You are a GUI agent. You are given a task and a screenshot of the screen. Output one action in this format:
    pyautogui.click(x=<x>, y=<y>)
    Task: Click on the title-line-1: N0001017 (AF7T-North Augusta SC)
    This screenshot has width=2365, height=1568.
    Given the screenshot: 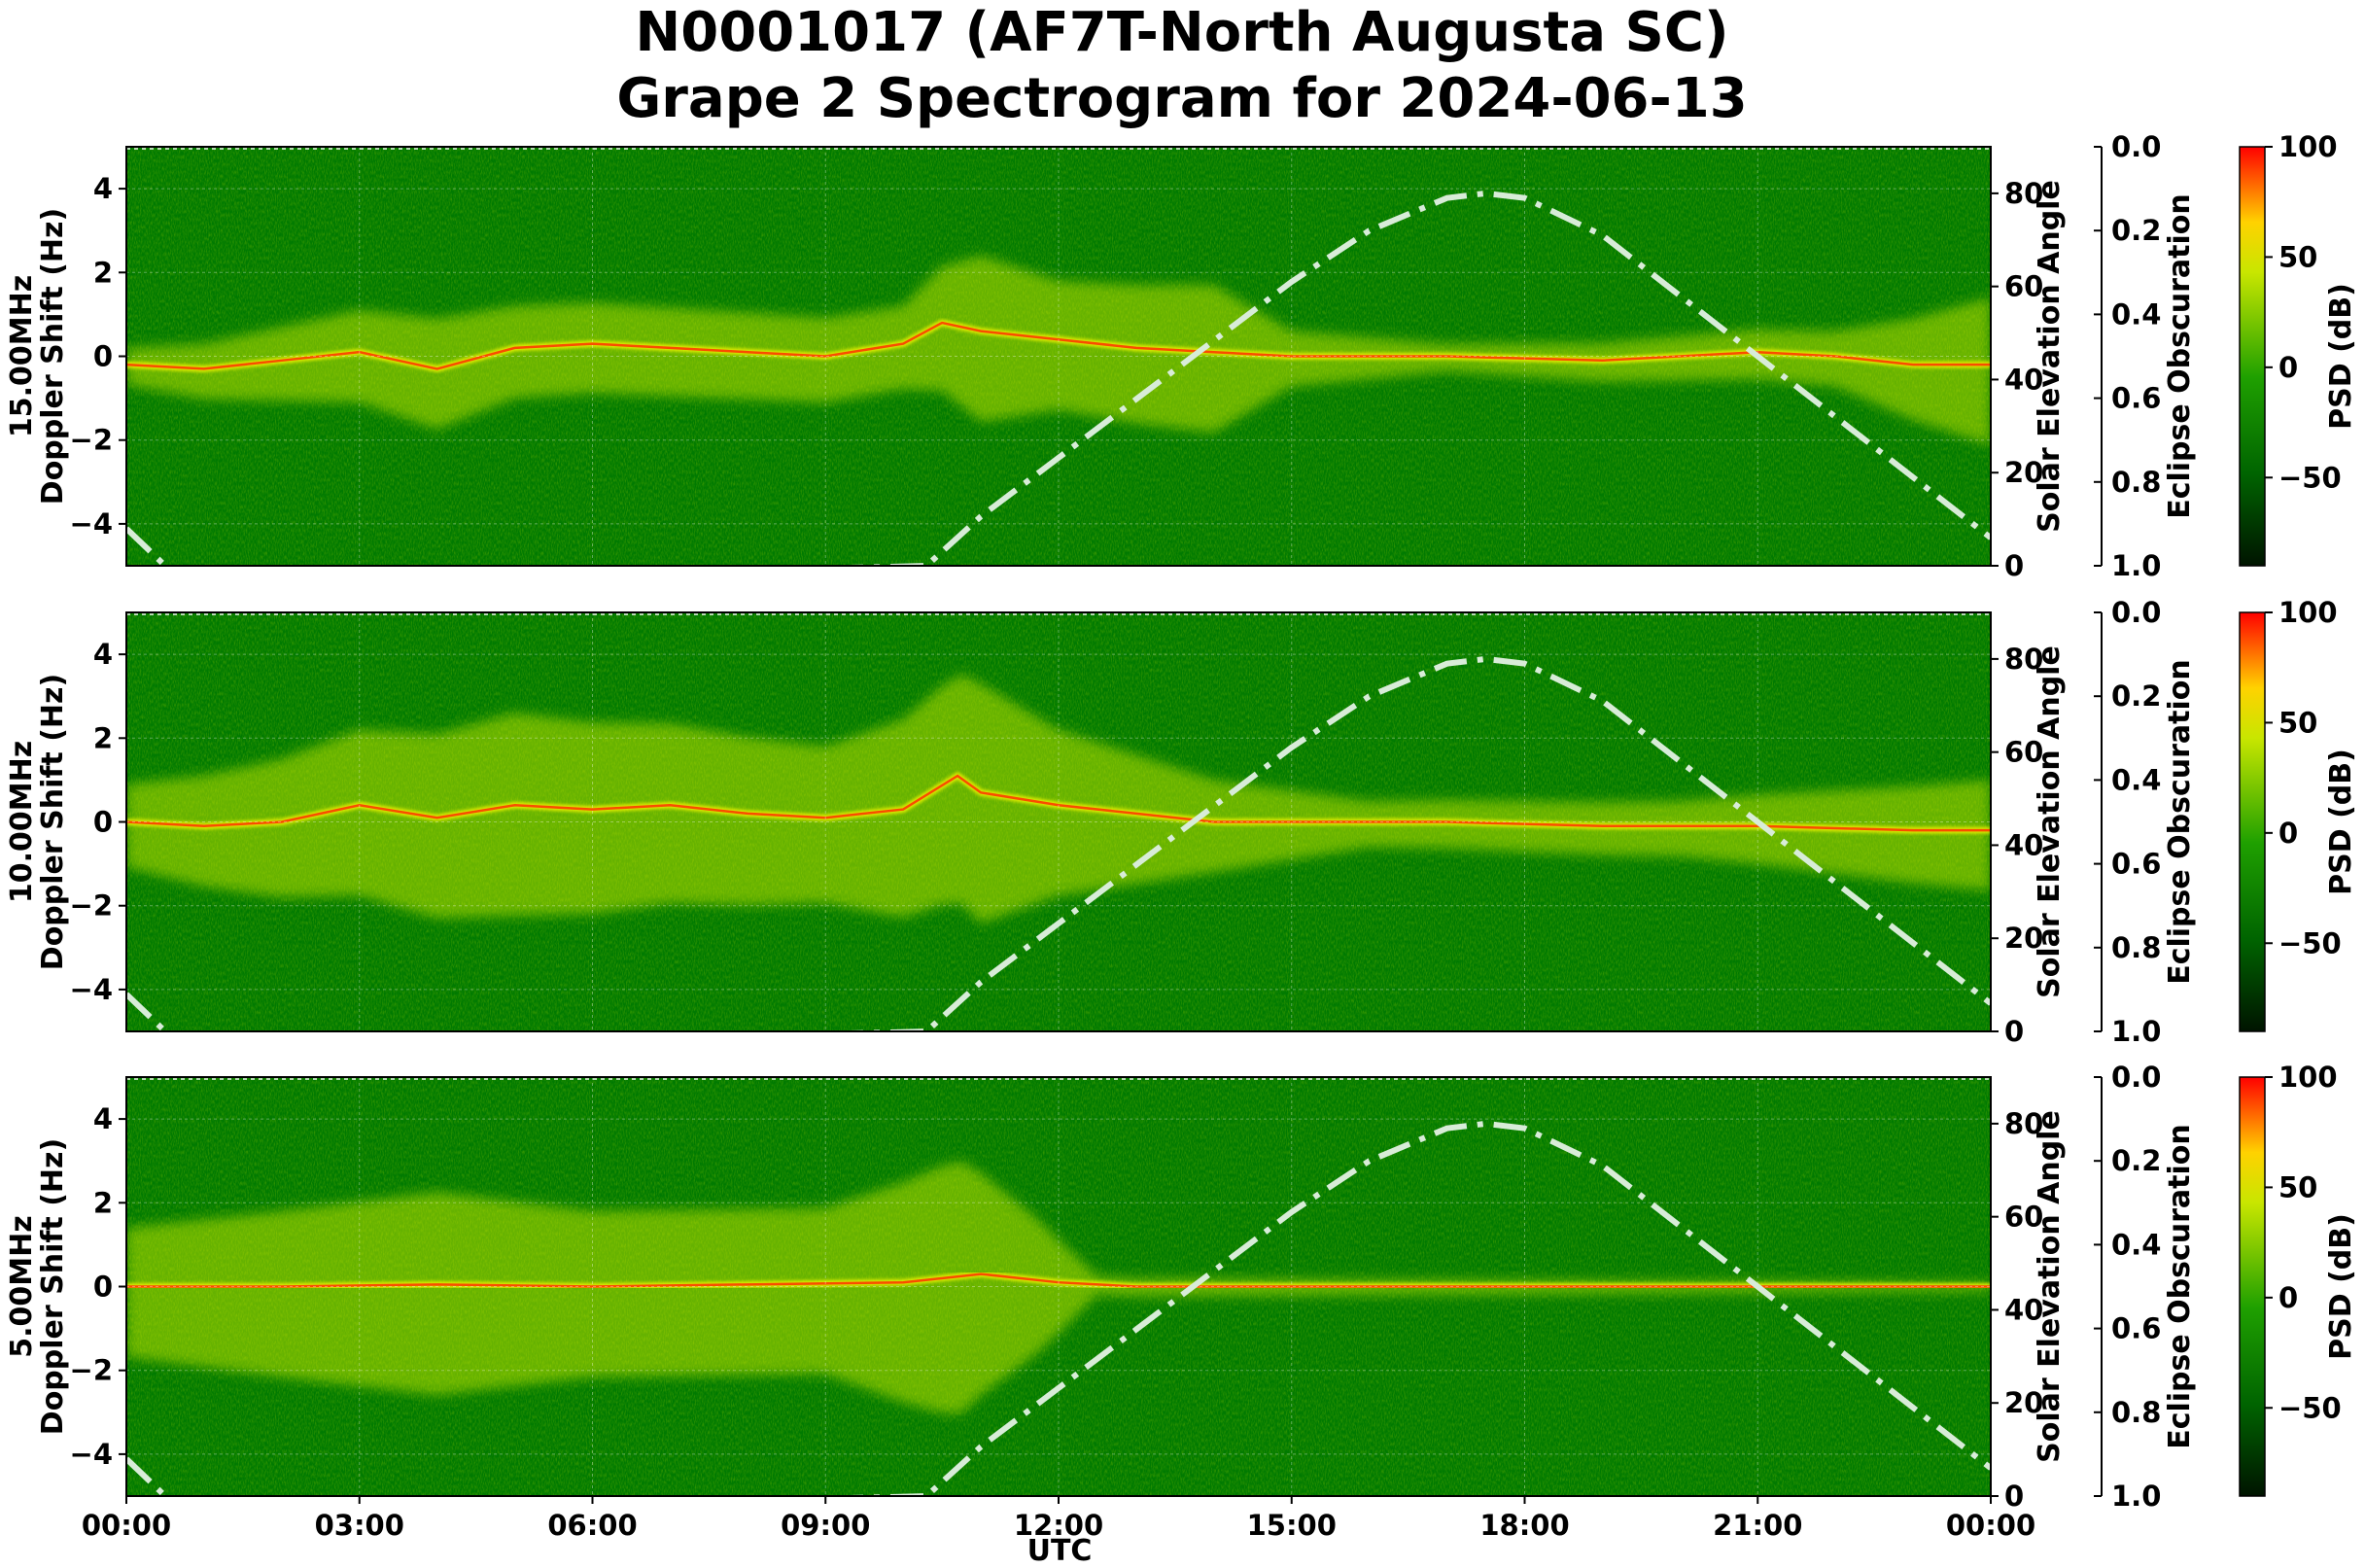 What is the action you would take?
    pyautogui.click(x=1181, y=32)
    